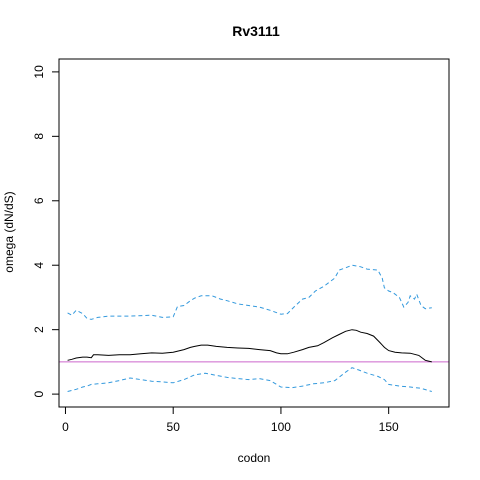  Describe the element at coordinates (39, 136) in the screenshot. I see `y-tick-label: 8` at that location.